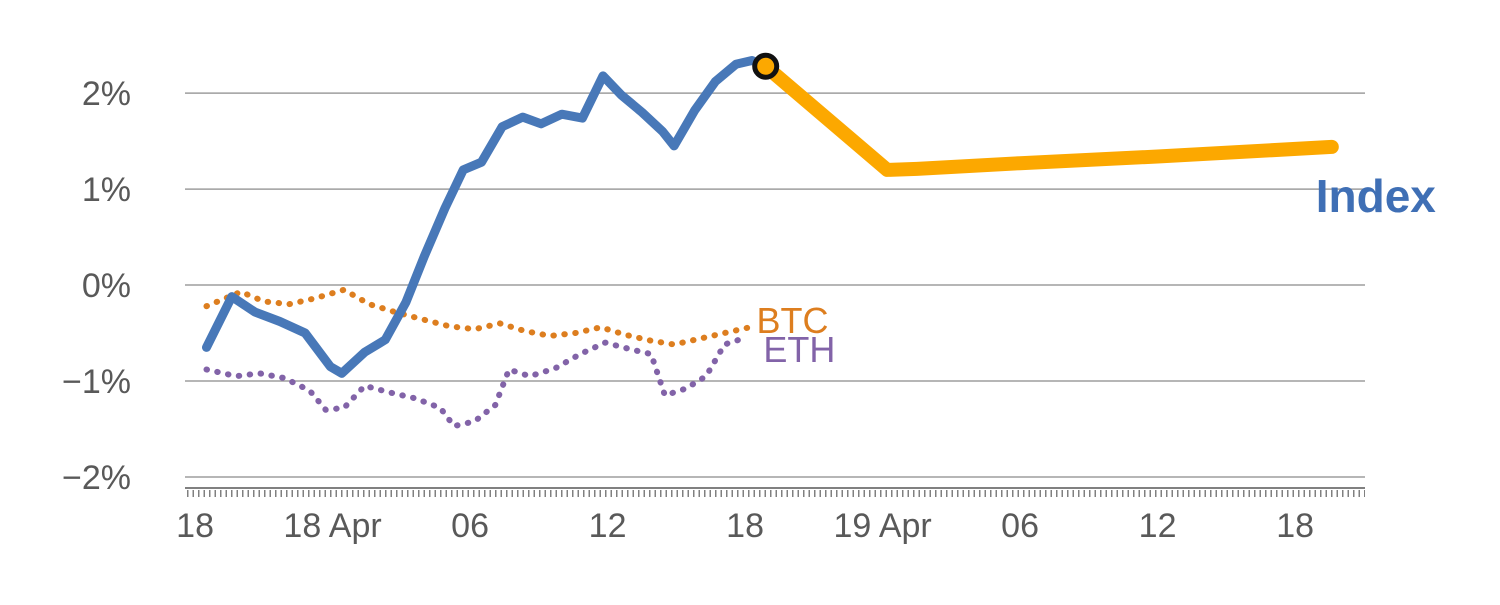 This screenshot has height=605, width=1500. What do you see at coordinates (106, 190) in the screenshot?
I see `y-tick-label: 1%` at bounding box center [106, 190].